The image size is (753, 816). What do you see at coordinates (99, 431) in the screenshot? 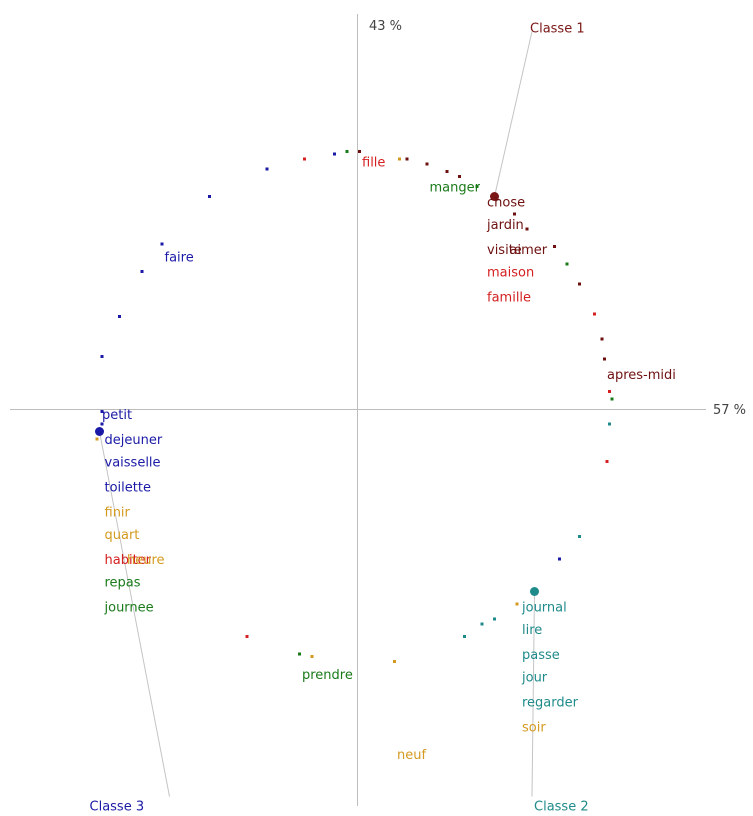
I see `classe-3-centroid` at bounding box center [99, 431].